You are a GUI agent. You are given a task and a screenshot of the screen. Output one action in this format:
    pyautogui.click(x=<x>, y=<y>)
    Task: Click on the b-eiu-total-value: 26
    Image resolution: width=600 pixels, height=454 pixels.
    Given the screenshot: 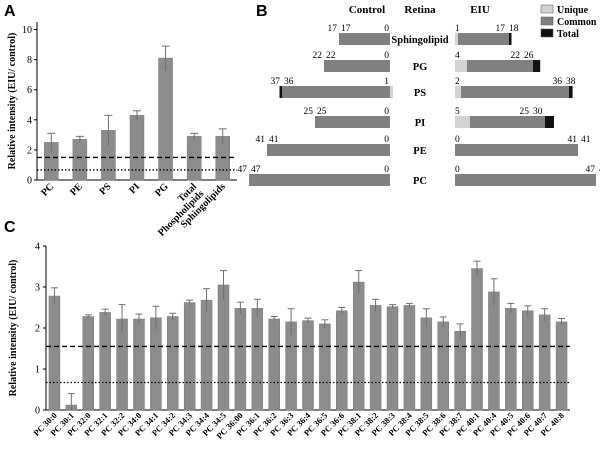 What is the action you would take?
    pyautogui.click(x=529, y=56)
    